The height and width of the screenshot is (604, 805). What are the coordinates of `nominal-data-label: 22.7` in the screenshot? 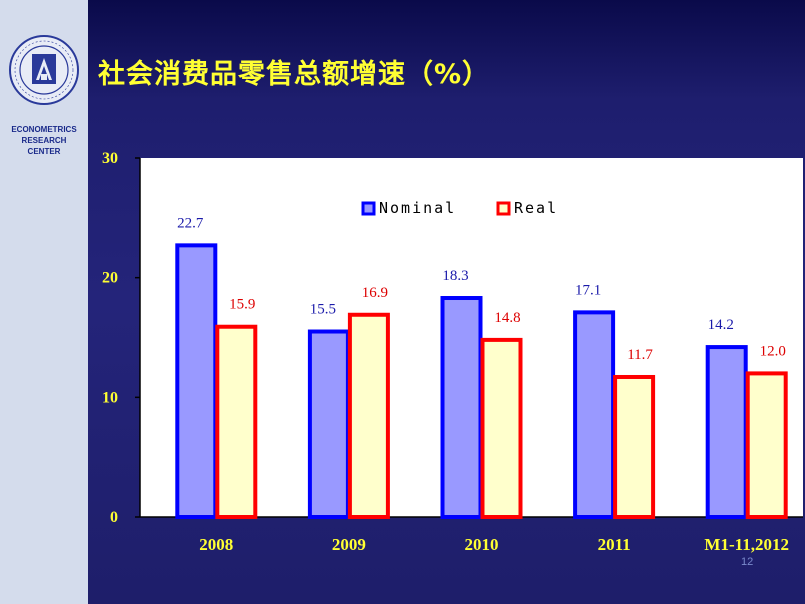 It's located at (190, 223).